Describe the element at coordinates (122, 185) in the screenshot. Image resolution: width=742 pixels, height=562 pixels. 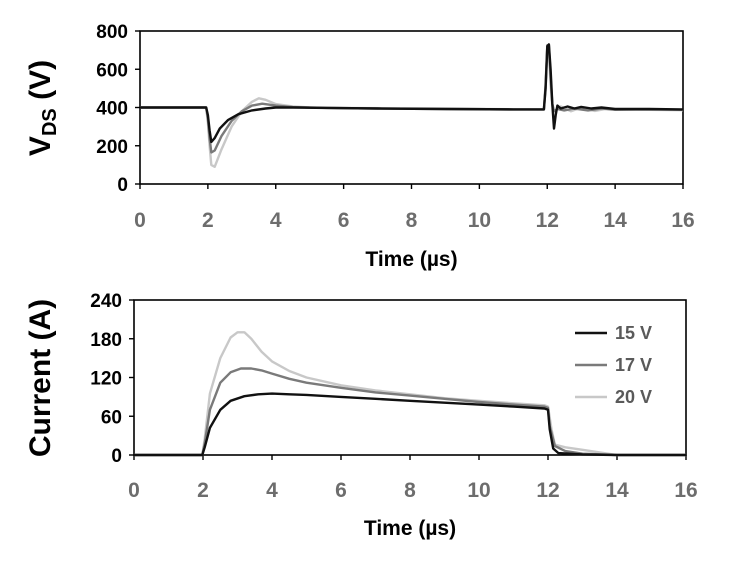
I see `voltage-y-tick-label: 0` at that location.